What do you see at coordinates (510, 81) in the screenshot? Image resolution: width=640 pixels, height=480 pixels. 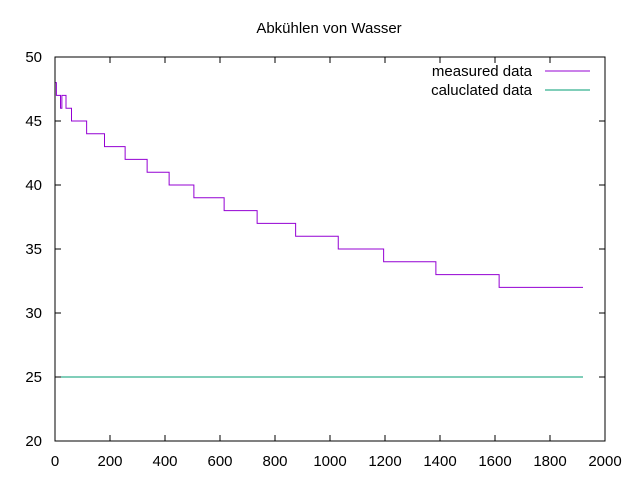 I see `legend: measured data caluclated data` at bounding box center [510, 81].